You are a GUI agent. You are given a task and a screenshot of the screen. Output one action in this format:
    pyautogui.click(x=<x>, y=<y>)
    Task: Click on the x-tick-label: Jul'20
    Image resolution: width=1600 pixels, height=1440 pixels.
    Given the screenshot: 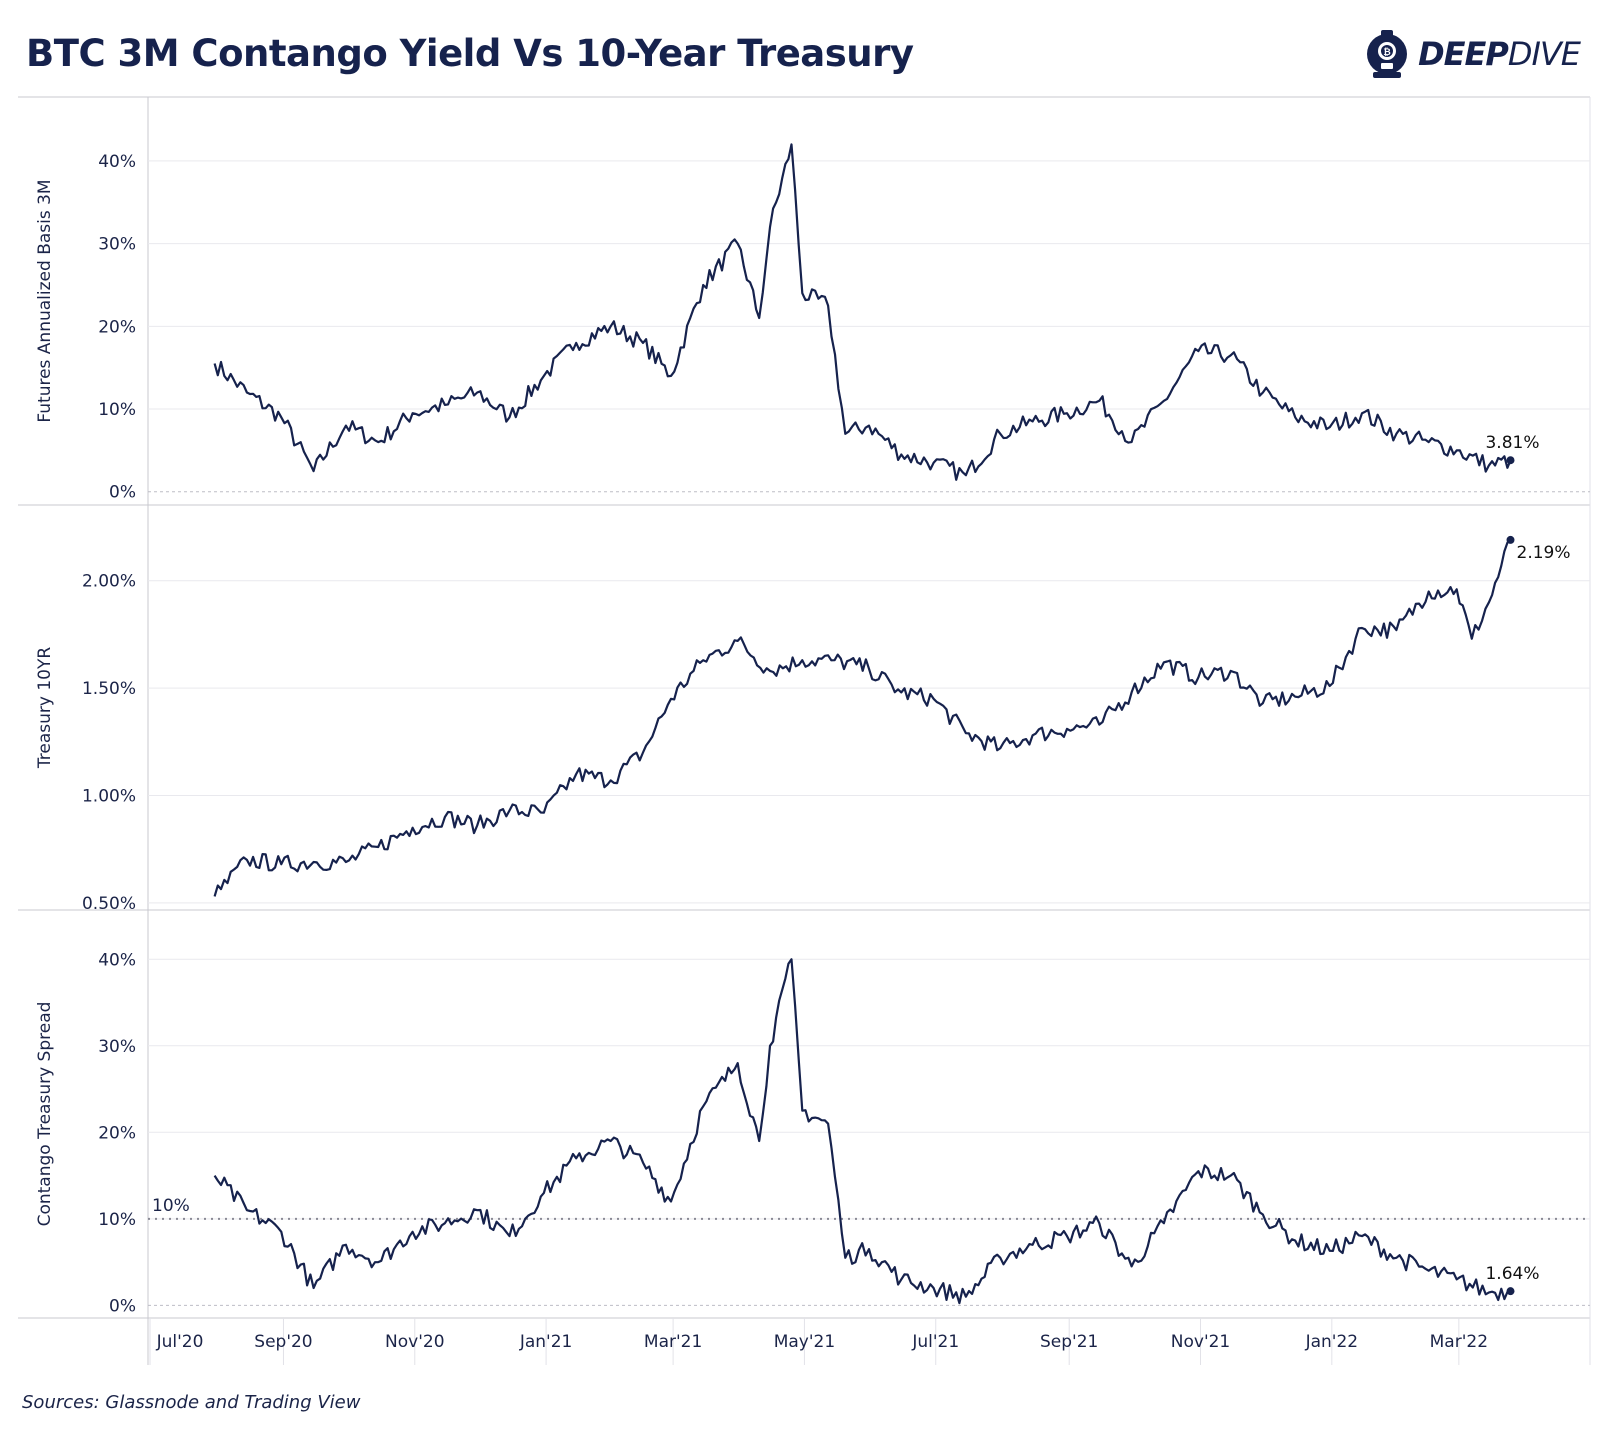 What is the action you would take?
    pyautogui.click(x=180, y=1342)
    